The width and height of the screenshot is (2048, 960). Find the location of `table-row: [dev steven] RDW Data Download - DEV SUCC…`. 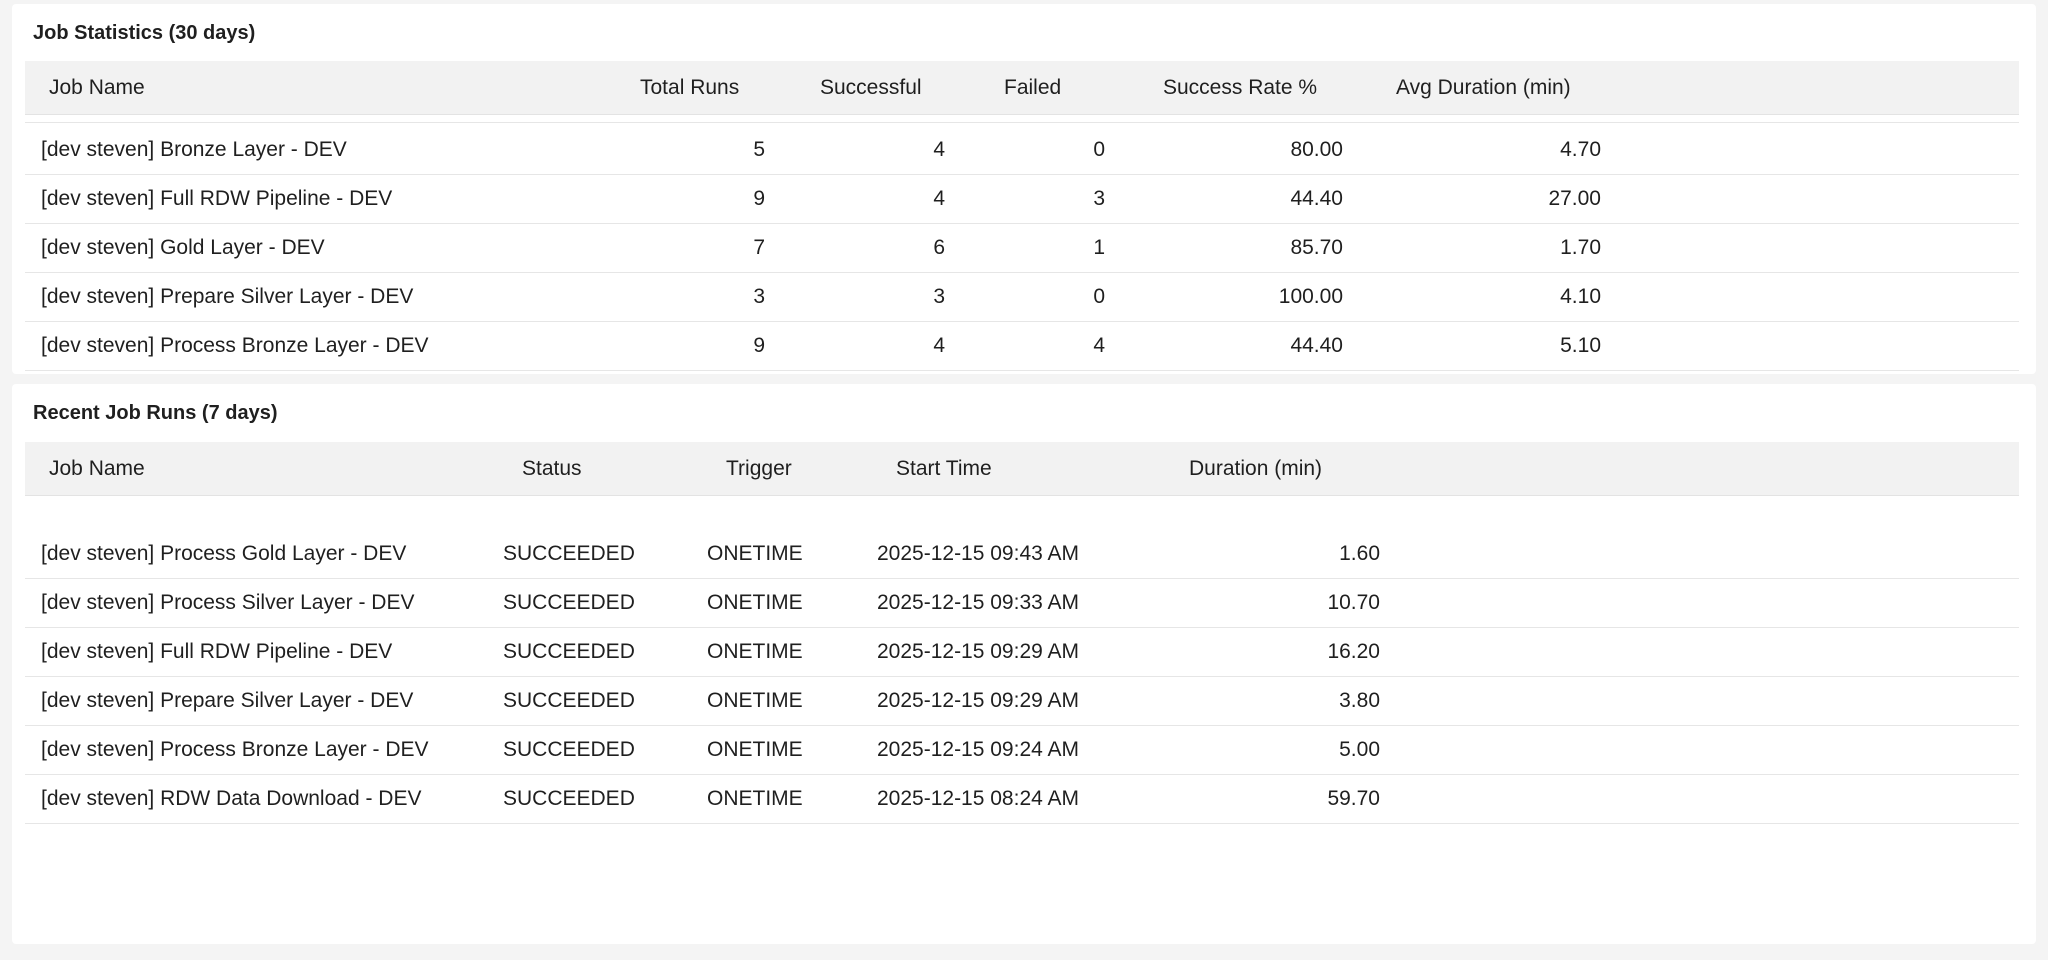

table-row: [dev steven] RDW Data Download - DEV SUCC… is located at coordinates (1022, 799).